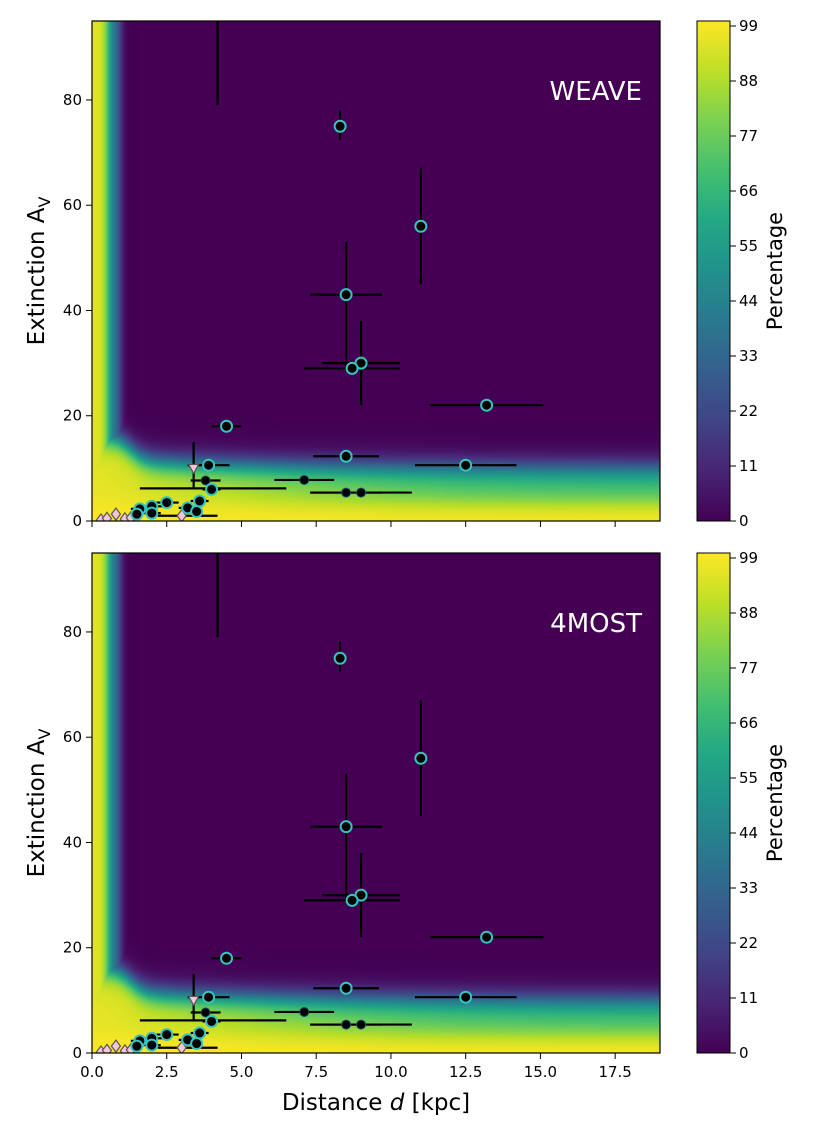 The image size is (822, 1141). Describe the element at coordinates (376, 1103) in the screenshot. I see `x-axis-label: Distance d [kpc]` at that location.